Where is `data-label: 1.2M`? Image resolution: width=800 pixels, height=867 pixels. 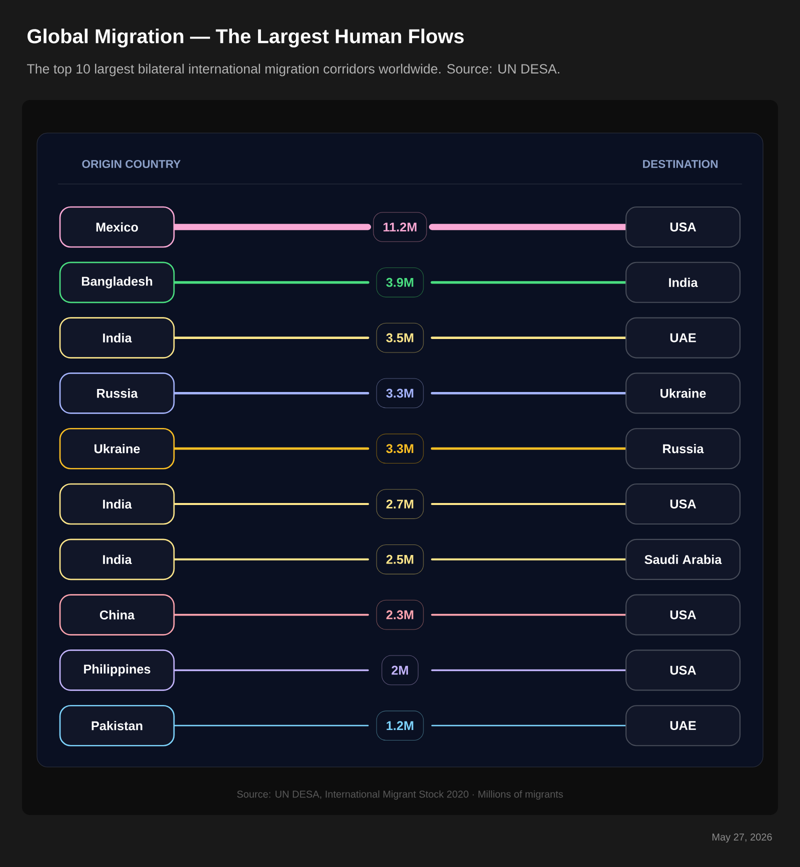 data-label: 1.2M is located at coordinates (400, 725).